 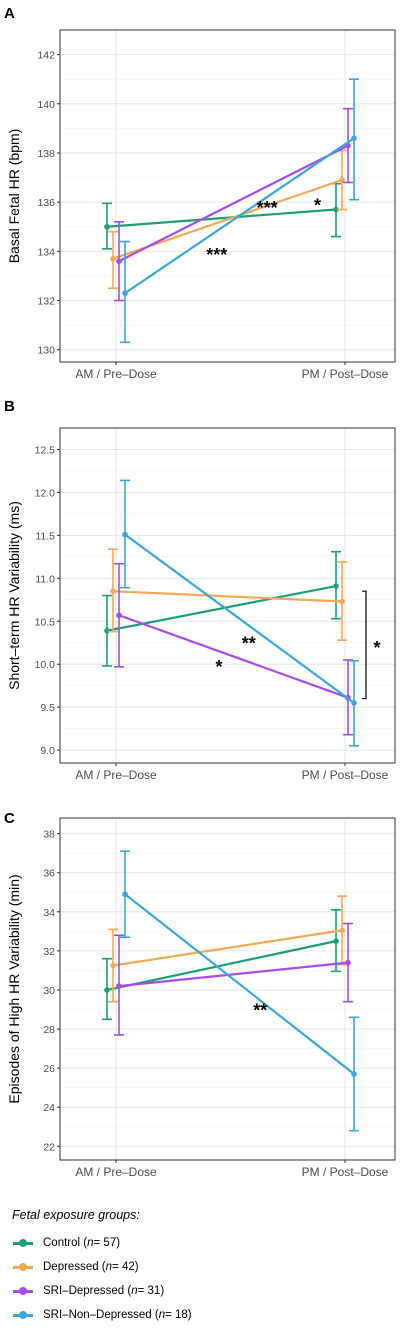 I want to click on y-tick-label: 132, so click(x=46, y=302).